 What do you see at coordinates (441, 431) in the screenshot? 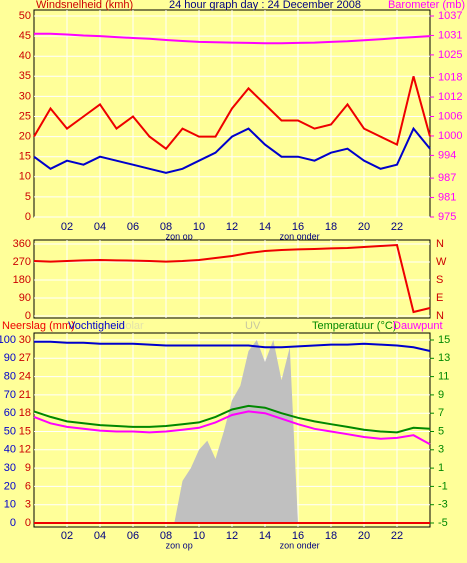
I see `y2-tick-label: 5` at bounding box center [441, 431].